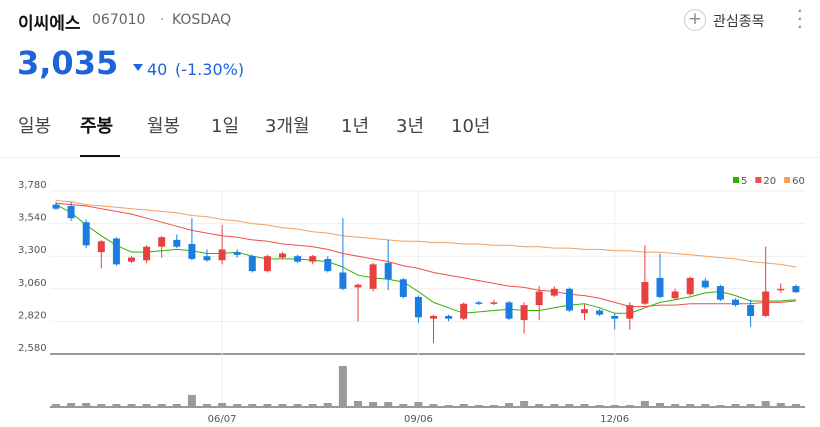  Describe the element at coordinates (32, 218) in the screenshot. I see `y-tick-label: 3,540` at that location.